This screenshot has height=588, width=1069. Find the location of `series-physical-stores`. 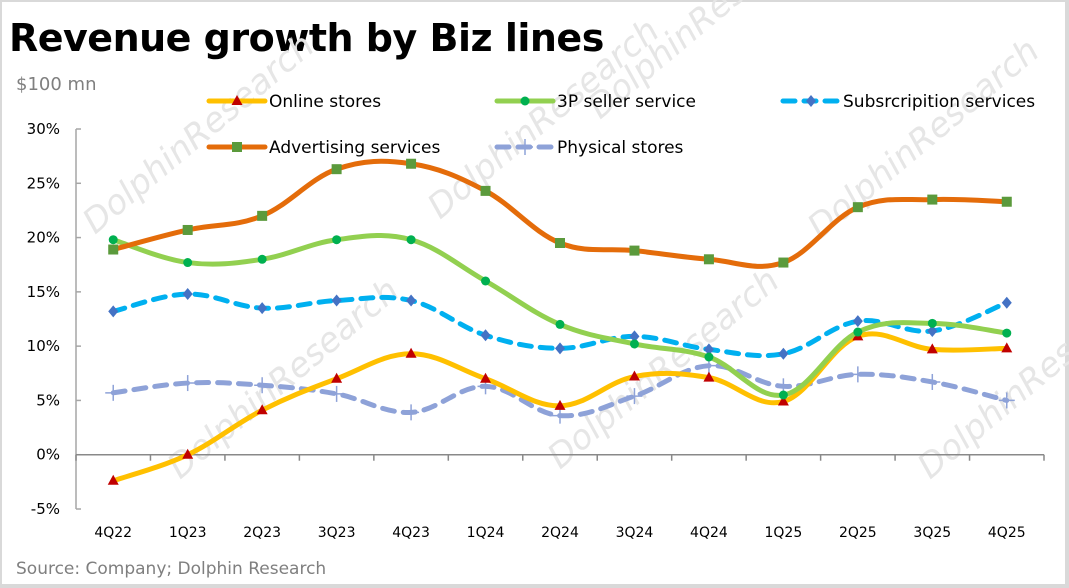

series-physical-stores is located at coordinates (560, 390).